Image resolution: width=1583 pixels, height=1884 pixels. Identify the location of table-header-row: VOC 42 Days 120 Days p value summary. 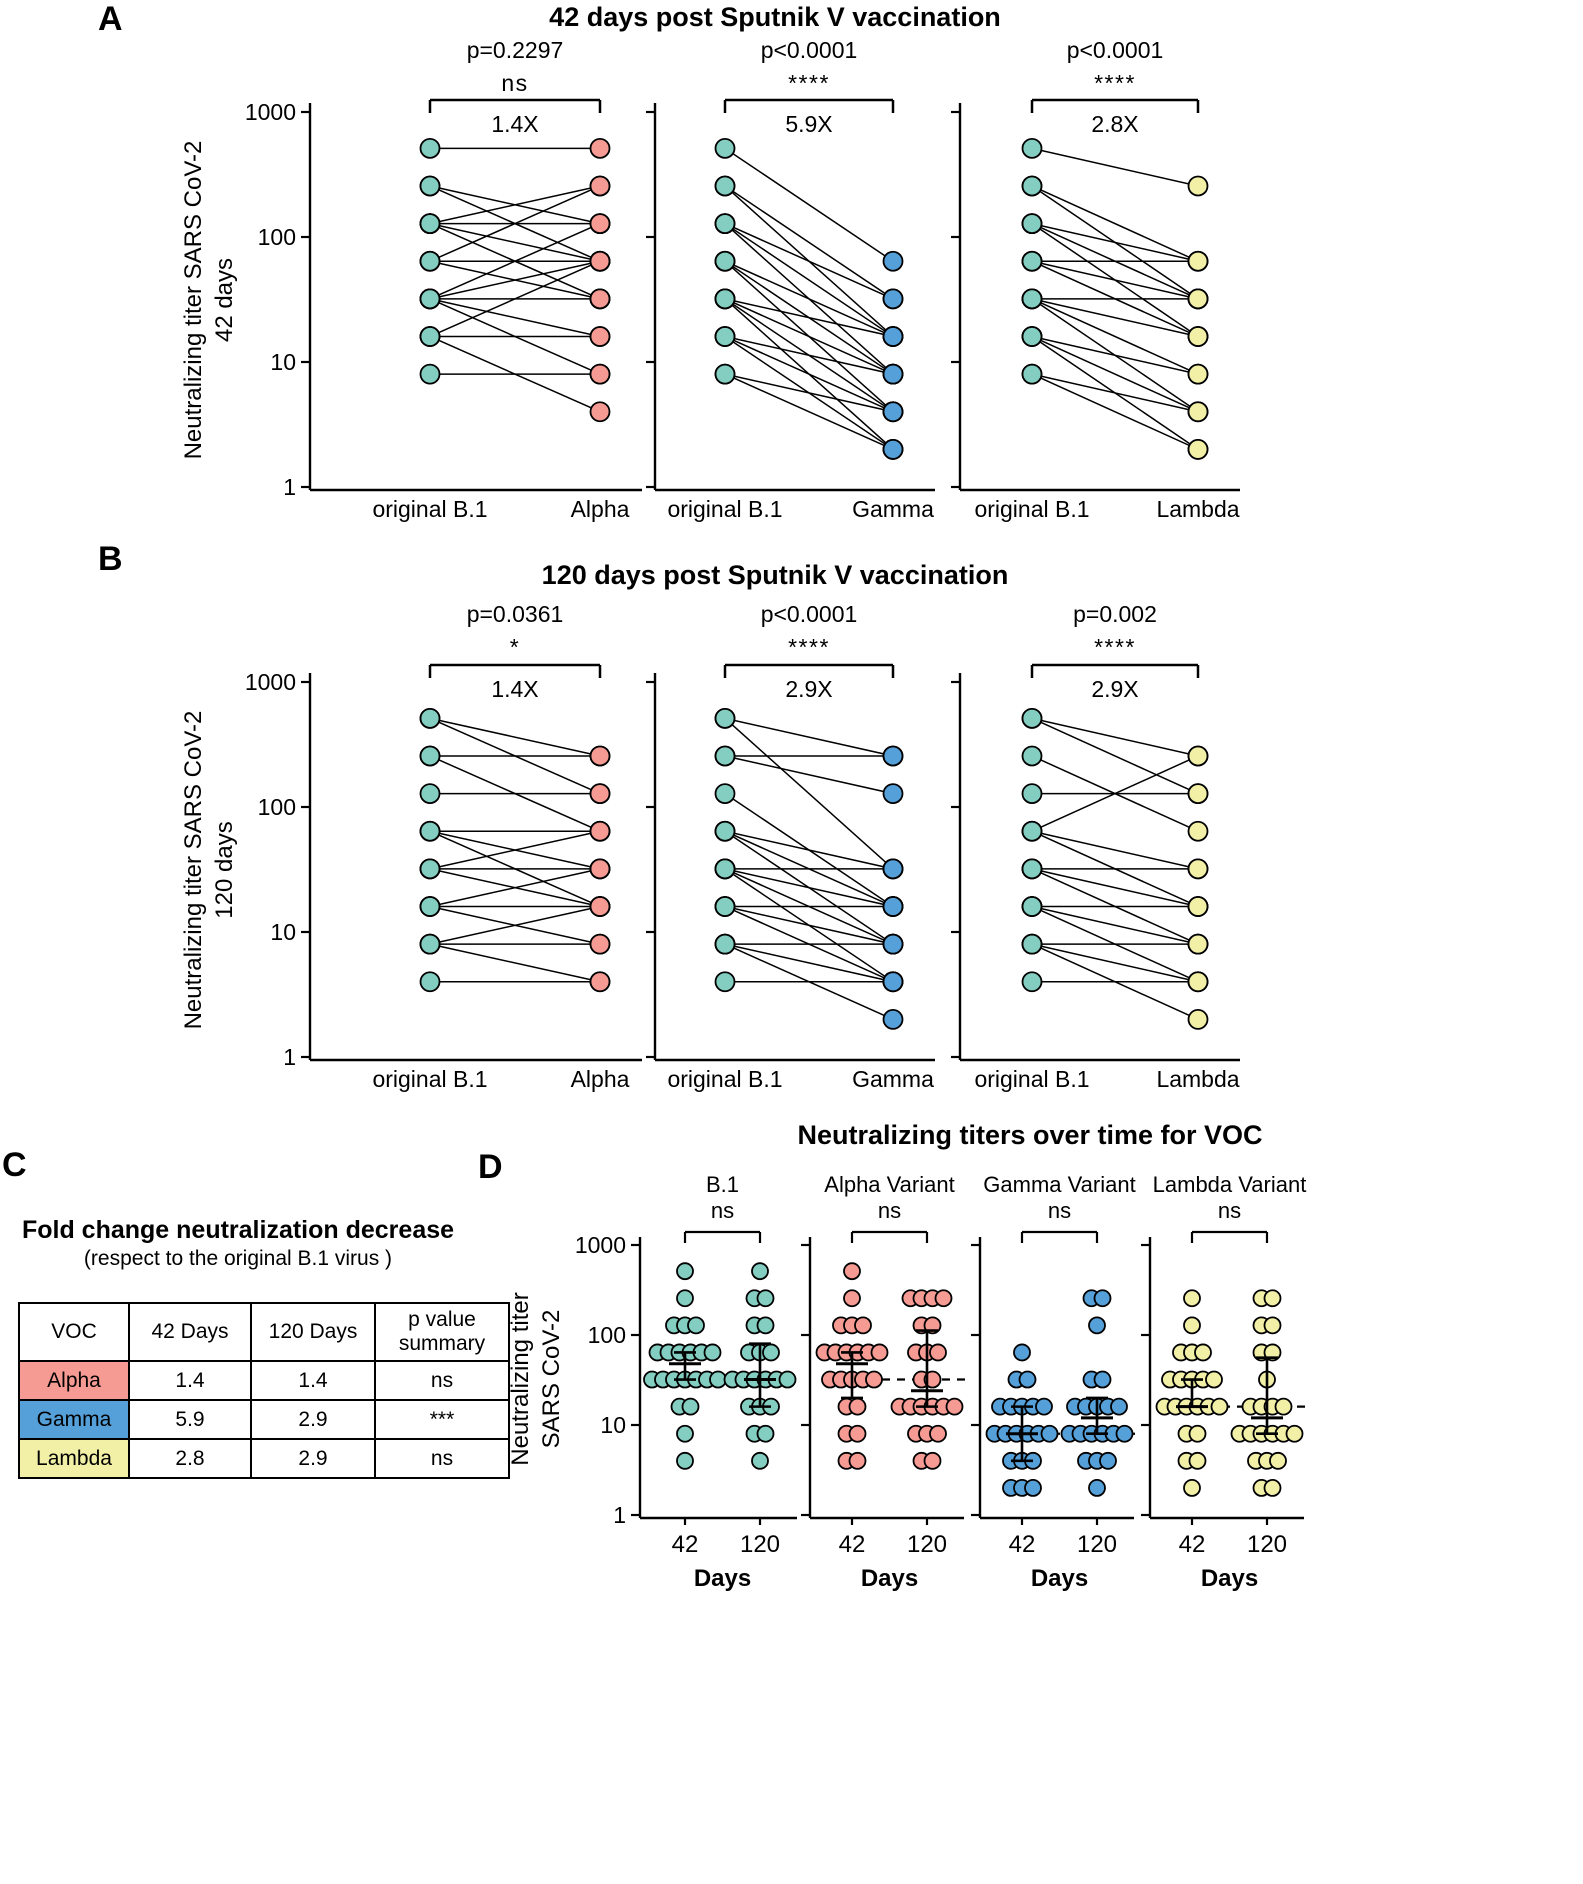
(264, 1332).